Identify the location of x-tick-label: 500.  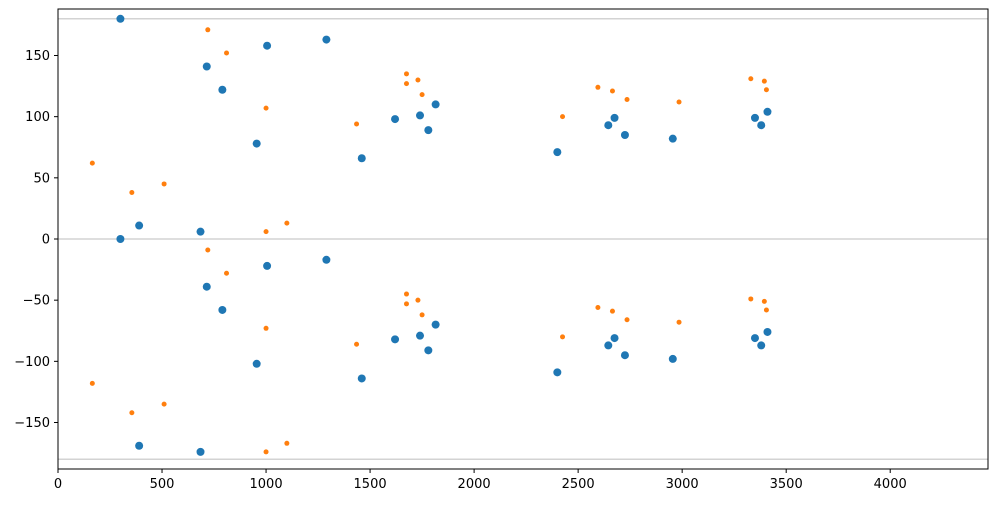
(162, 484).